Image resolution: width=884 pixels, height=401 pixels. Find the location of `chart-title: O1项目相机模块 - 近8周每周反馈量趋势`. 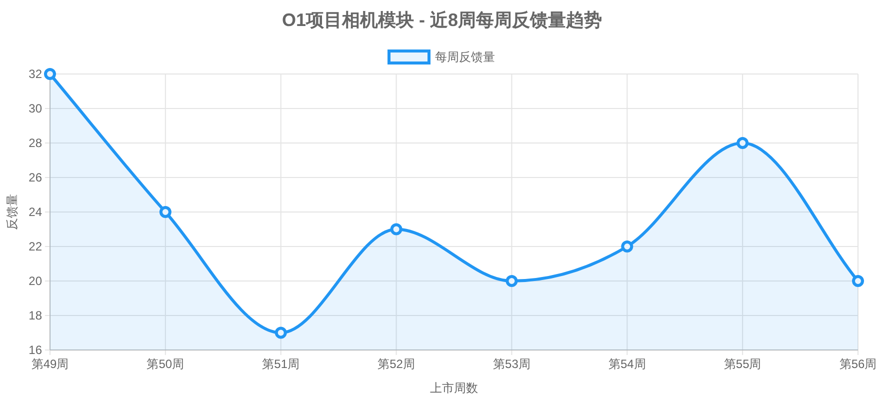

chart-title: O1项目相机模块 - 近8周每周反馈量趋势 is located at coordinates (442, 20).